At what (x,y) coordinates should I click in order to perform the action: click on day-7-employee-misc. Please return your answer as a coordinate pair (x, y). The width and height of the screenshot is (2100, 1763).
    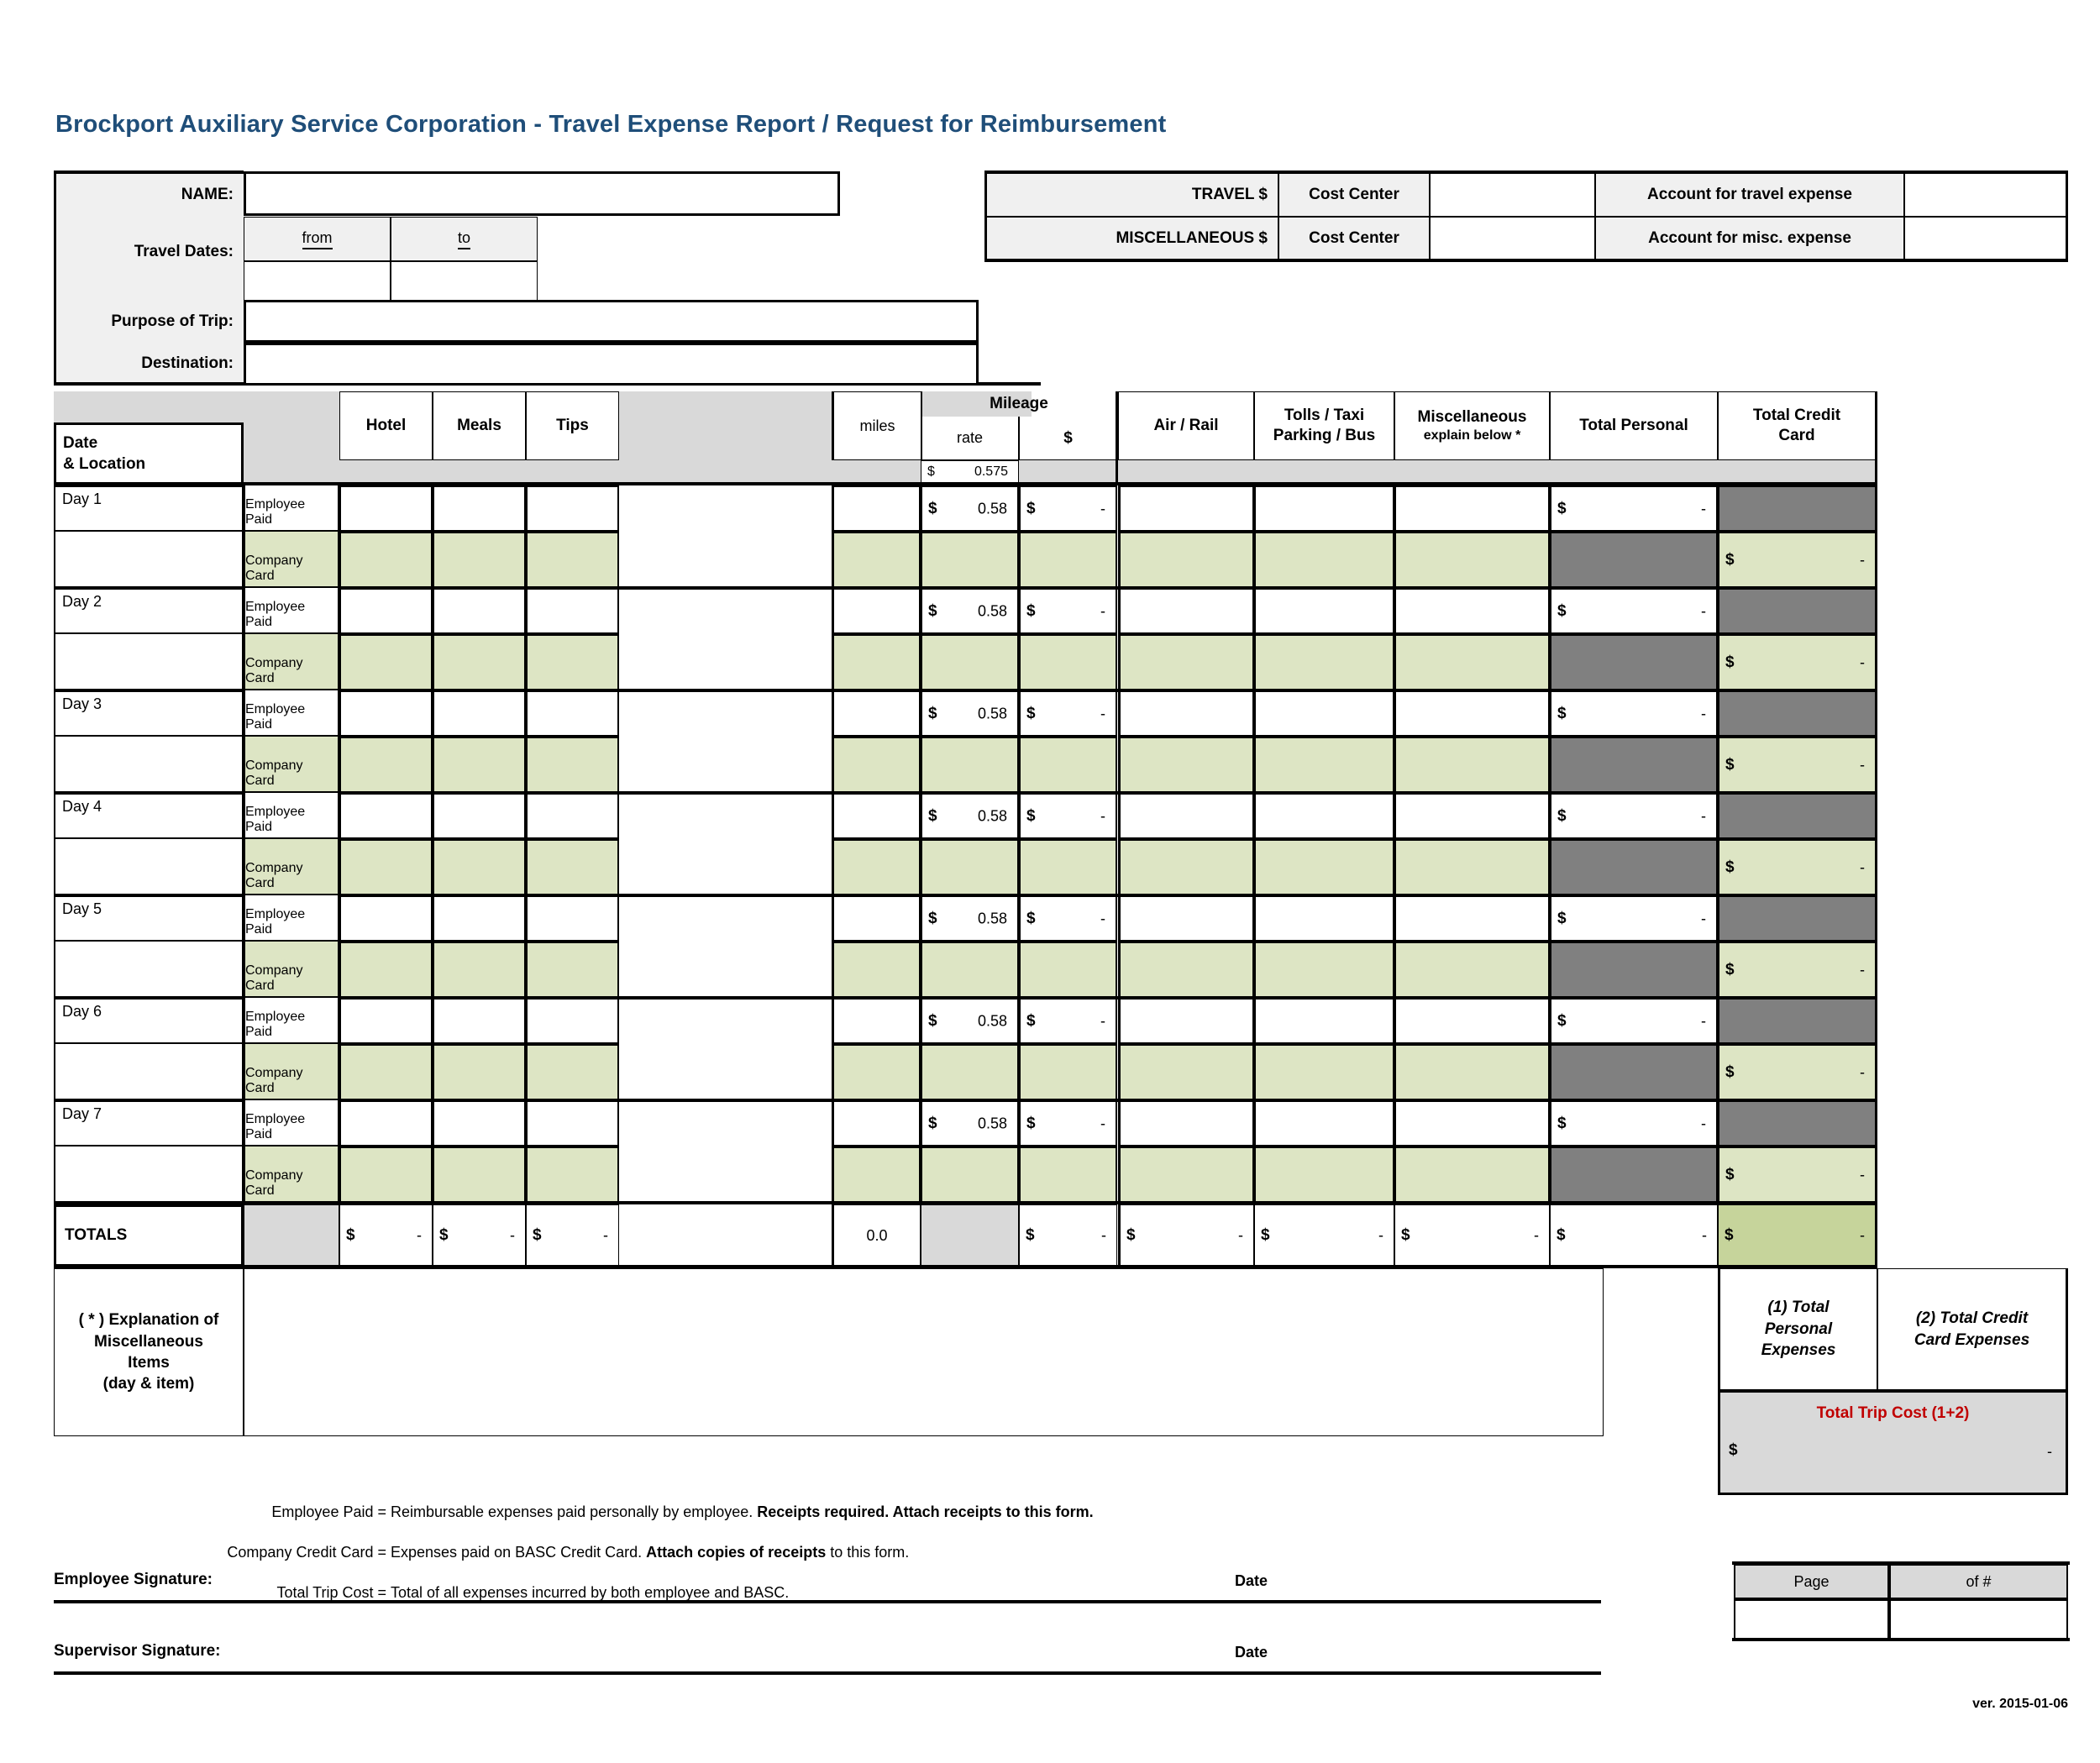
    Looking at the image, I should click on (1472, 1123).